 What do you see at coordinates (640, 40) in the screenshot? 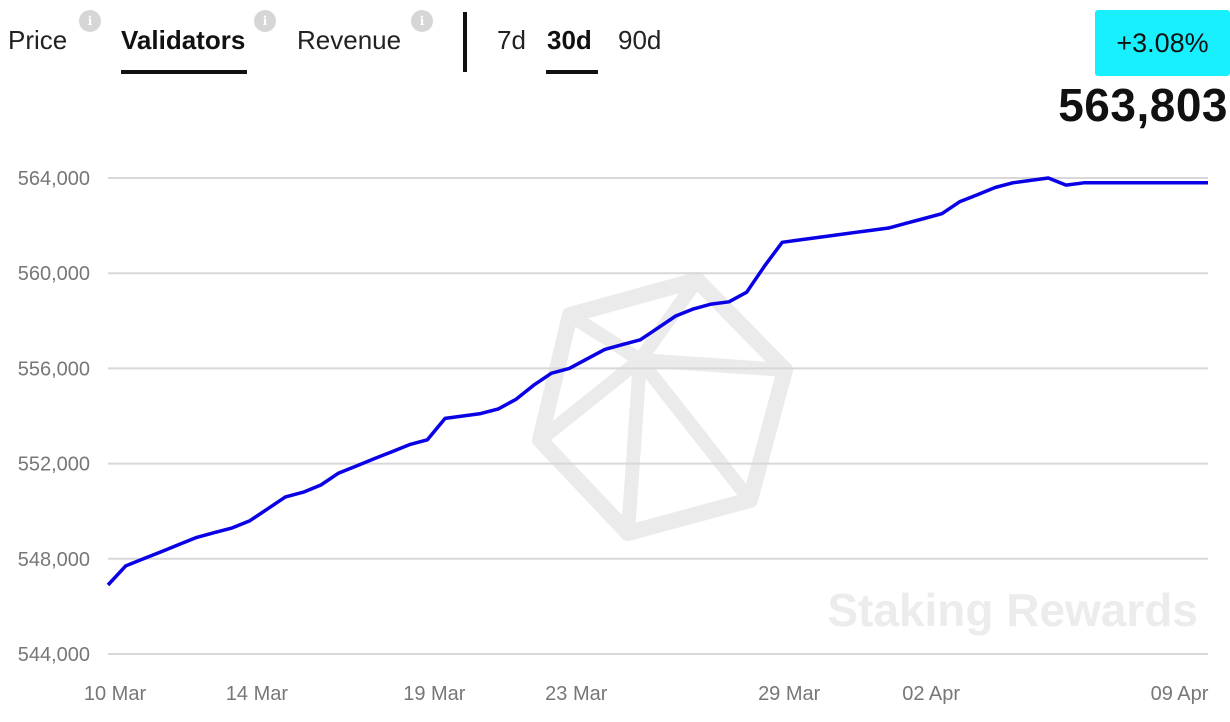
I see `range-90d: 90d` at bounding box center [640, 40].